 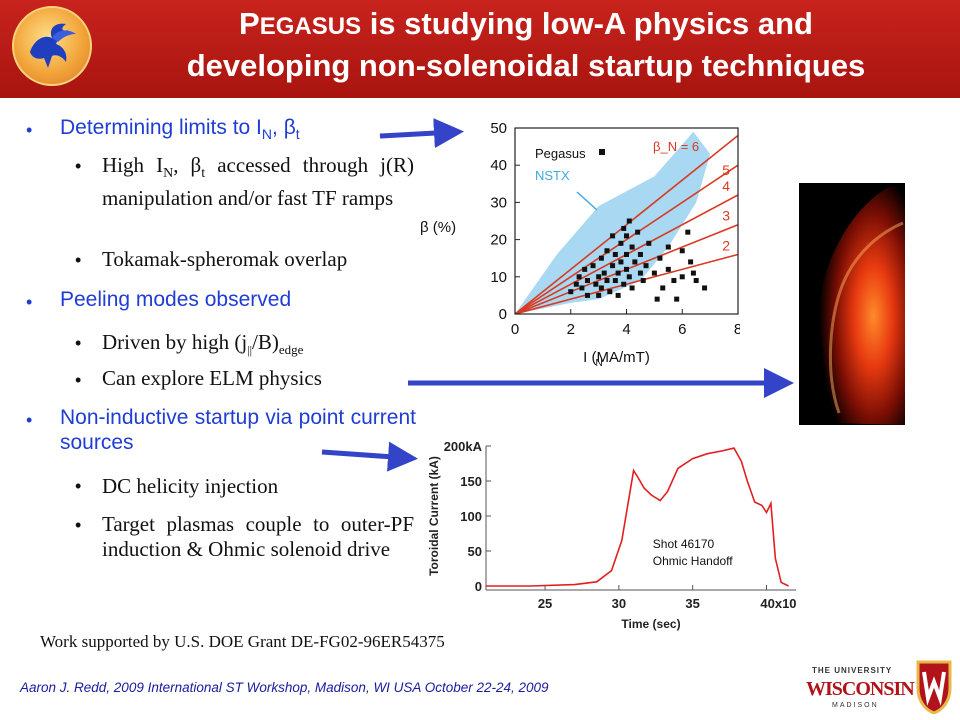 I want to click on shot-annotation: Shot 46170, so click(x=684, y=544).